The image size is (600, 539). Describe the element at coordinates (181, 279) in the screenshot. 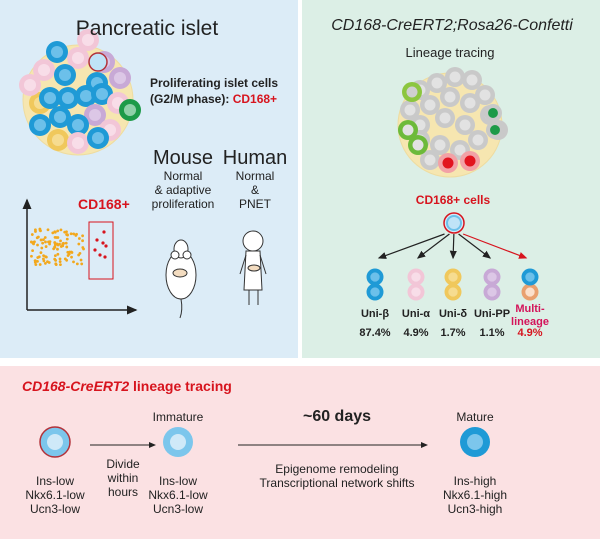

I see `mouse-icon` at that location.